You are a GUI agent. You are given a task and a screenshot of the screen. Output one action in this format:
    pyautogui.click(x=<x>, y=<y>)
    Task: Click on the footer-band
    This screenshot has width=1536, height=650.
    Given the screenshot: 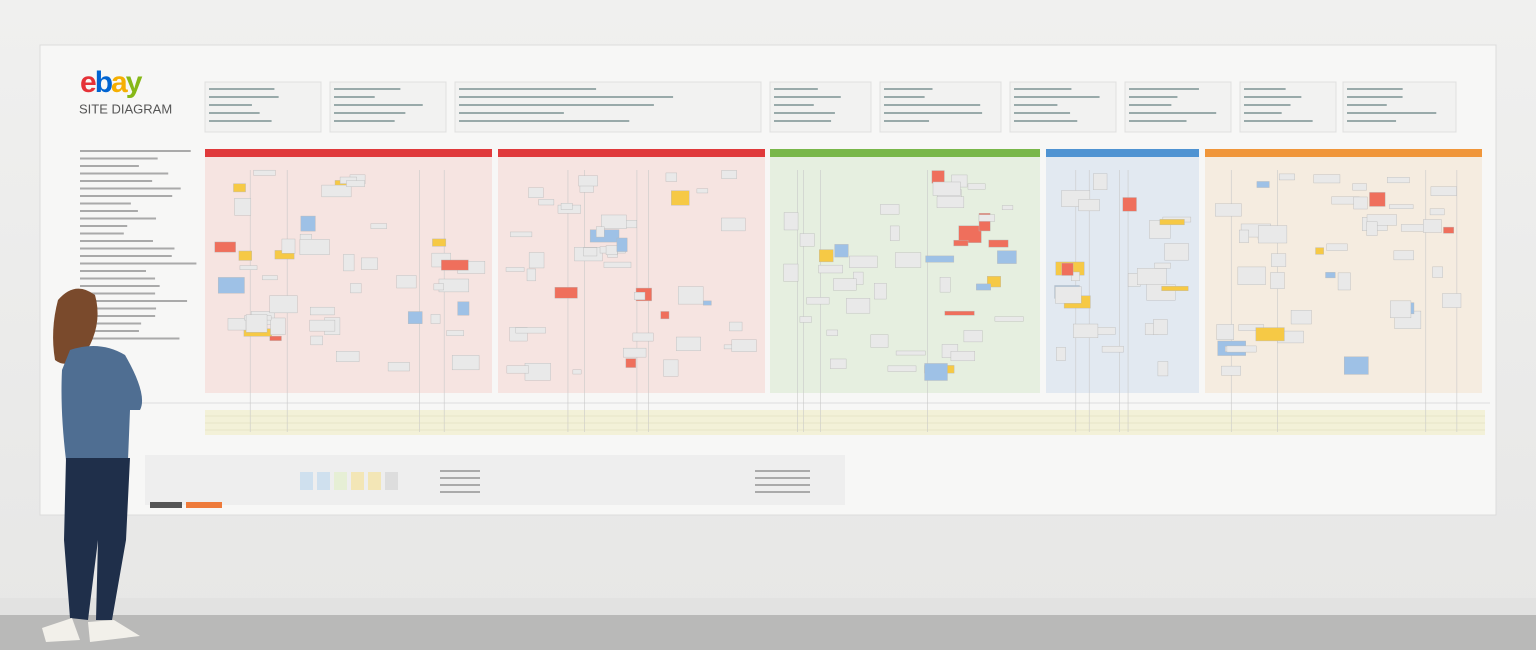 What is the action you would take?
    pyautogui.click(x=845, y=422)
    